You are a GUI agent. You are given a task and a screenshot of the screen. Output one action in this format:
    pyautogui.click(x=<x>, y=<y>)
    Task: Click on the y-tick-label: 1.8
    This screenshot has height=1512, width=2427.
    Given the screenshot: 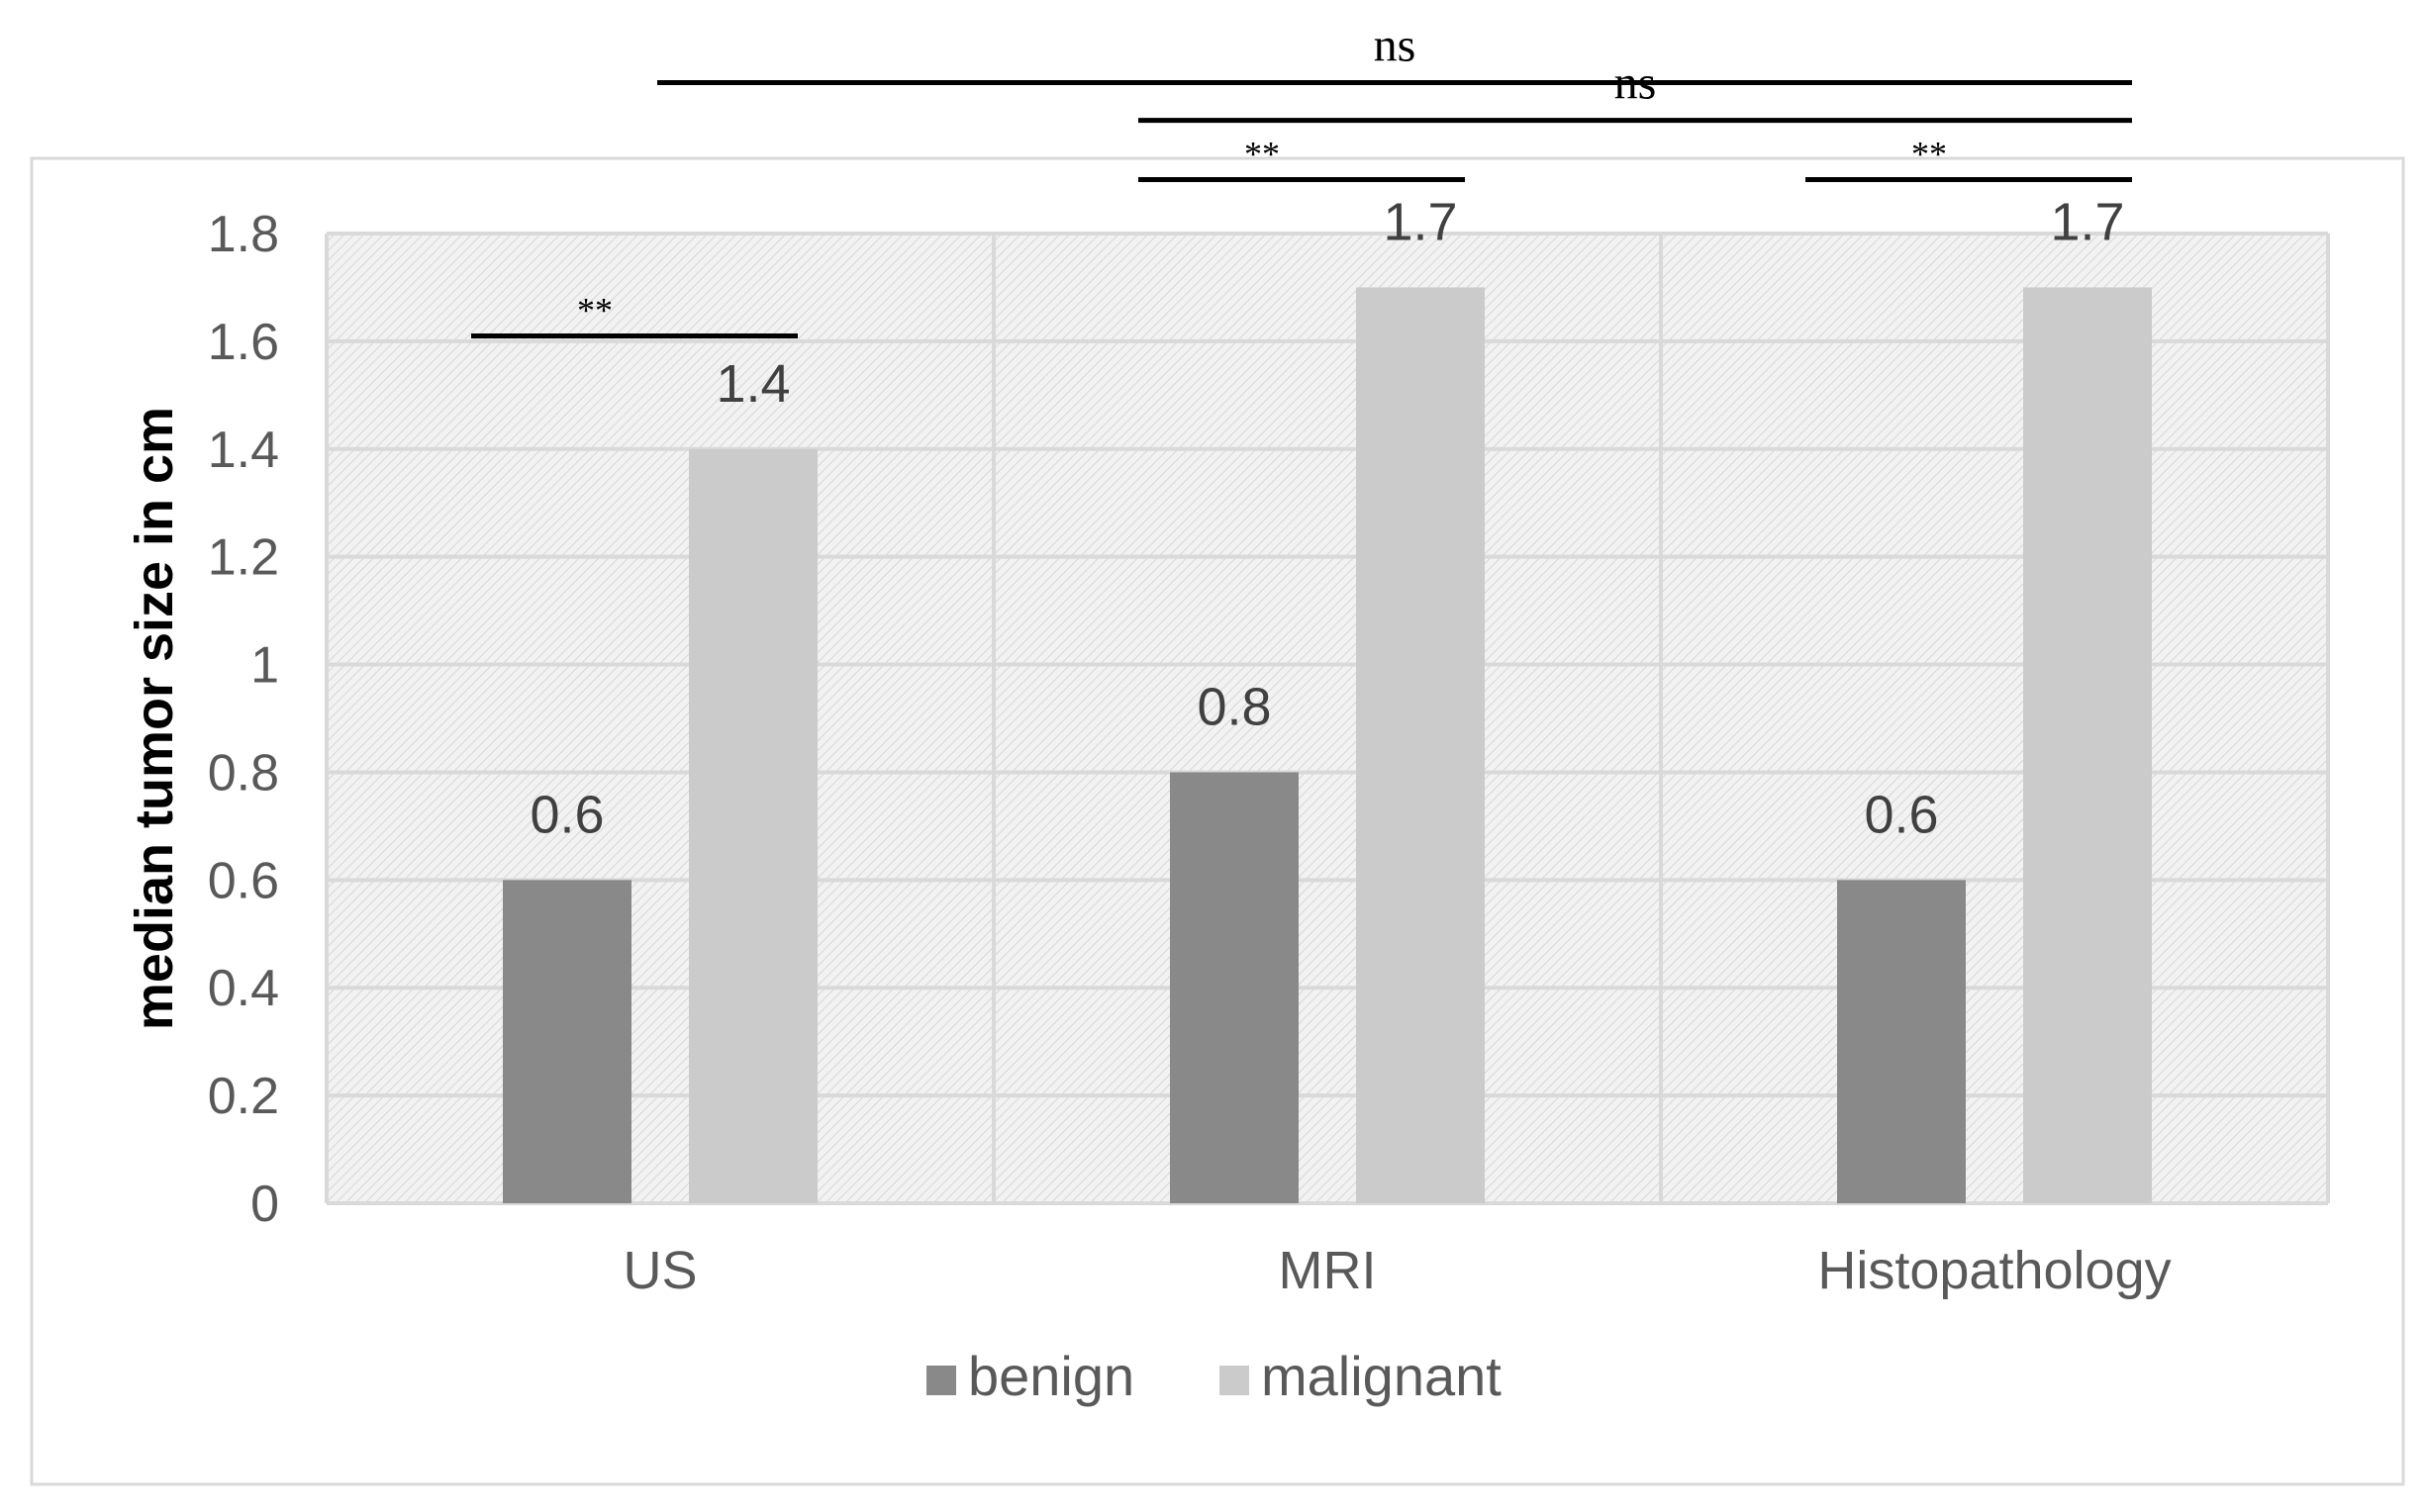 What is the action you would take?
    pyautogui.click(x=244, y=234)
    